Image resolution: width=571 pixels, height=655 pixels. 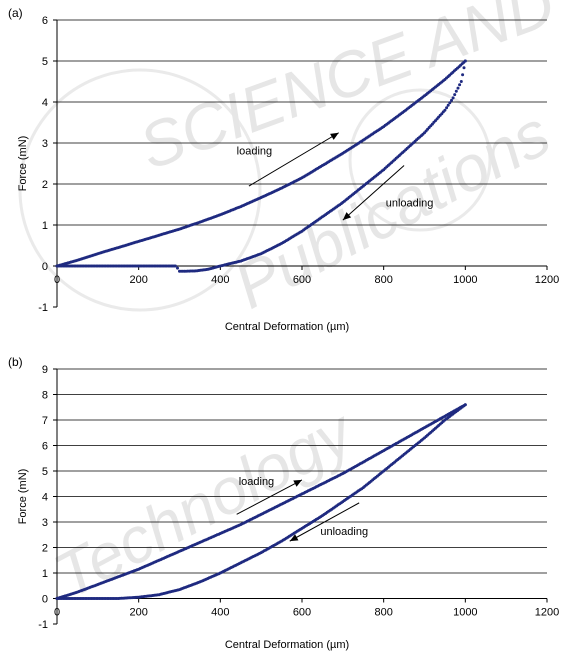 What do you see at coordinates (302, 613) in the screenshot?
I see `chart-b-x-tick-label: 600` at bounding box center [302, 613].